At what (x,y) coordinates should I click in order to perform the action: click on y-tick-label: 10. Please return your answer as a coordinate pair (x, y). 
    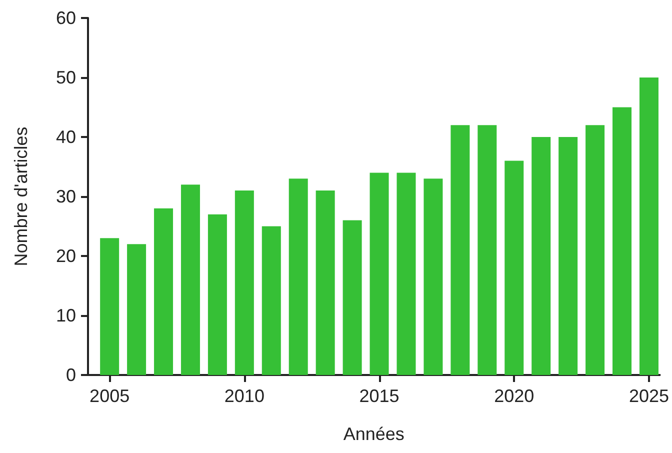
    Looking at the image, I should click on (66, 316).